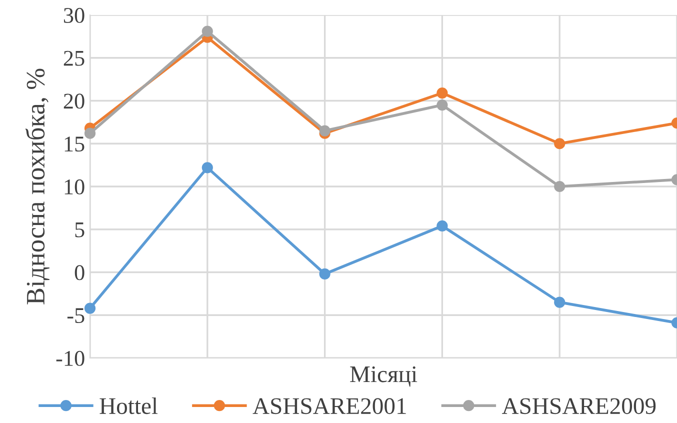  I want to click on legend-label: Hottel, so click(129, 405).